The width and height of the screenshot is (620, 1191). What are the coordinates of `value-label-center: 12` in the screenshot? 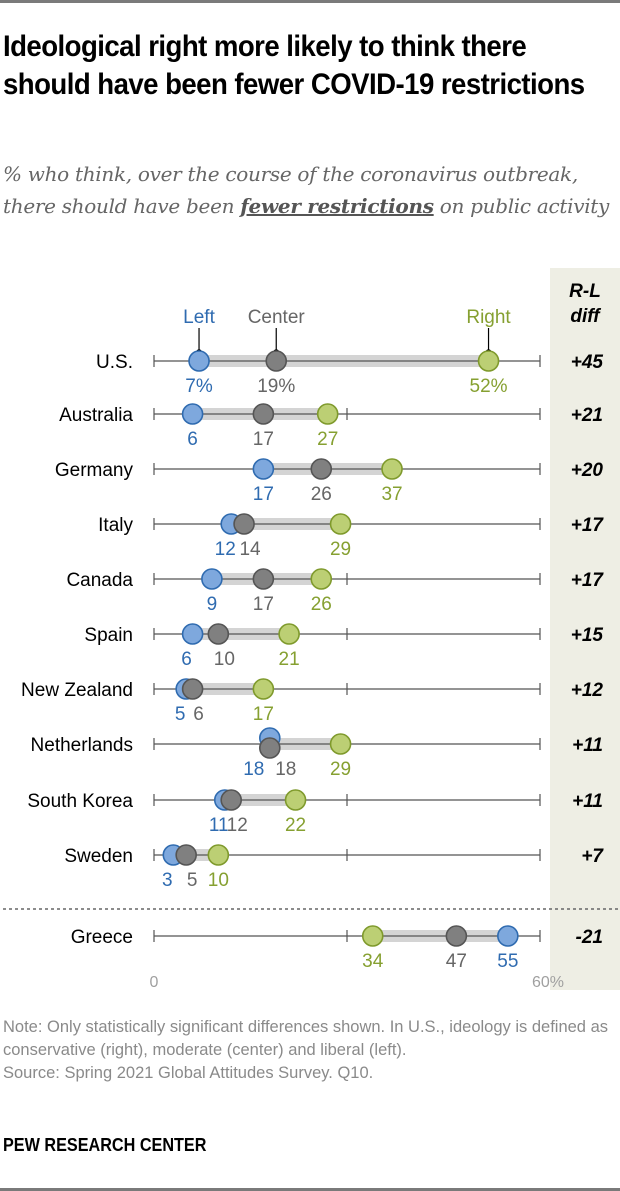 It's located at (237, 825).